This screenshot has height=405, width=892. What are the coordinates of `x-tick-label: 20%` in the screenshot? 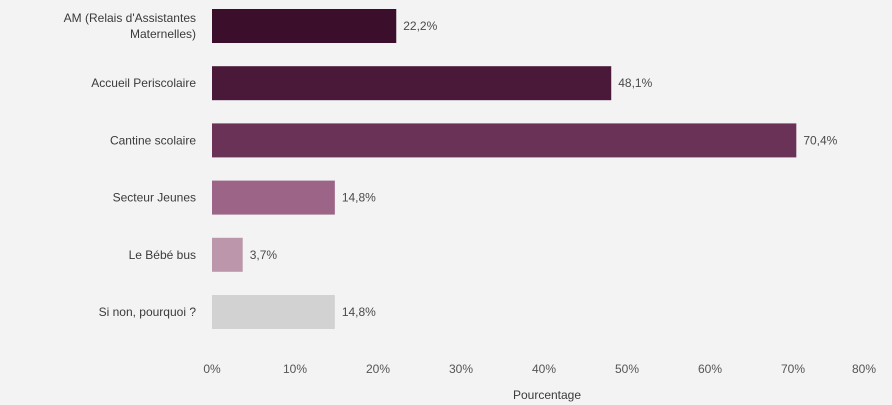 It's located at (378, 369).